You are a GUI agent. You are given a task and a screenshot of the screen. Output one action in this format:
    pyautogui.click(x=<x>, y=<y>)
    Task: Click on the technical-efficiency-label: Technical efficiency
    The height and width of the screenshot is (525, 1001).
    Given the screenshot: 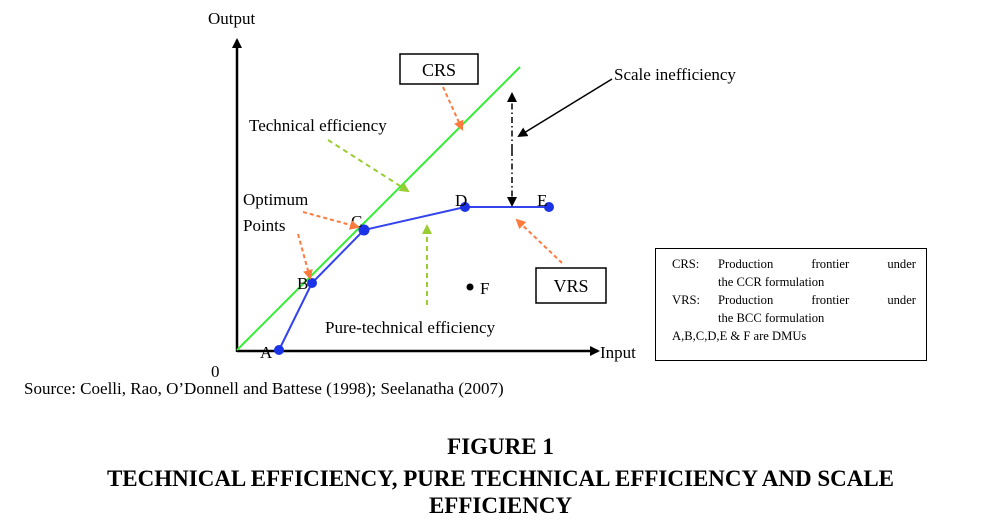 What is the action you would take?
    pyautogui.click(x=318, y=125)
    